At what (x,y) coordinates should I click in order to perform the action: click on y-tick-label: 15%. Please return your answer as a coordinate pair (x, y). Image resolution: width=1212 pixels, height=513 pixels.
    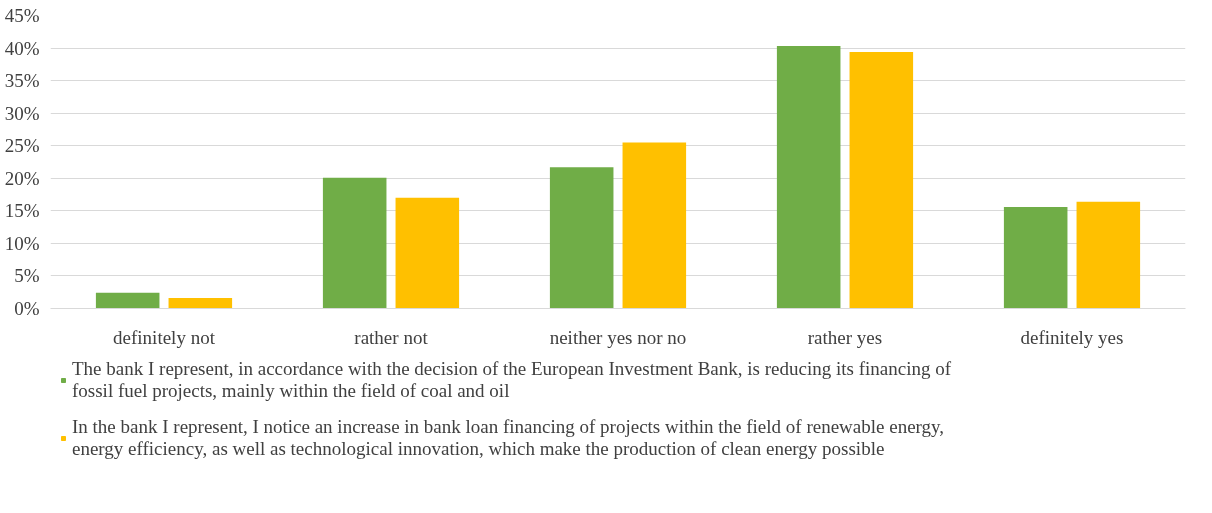
    Looking at the image, I should click on (22, 211).